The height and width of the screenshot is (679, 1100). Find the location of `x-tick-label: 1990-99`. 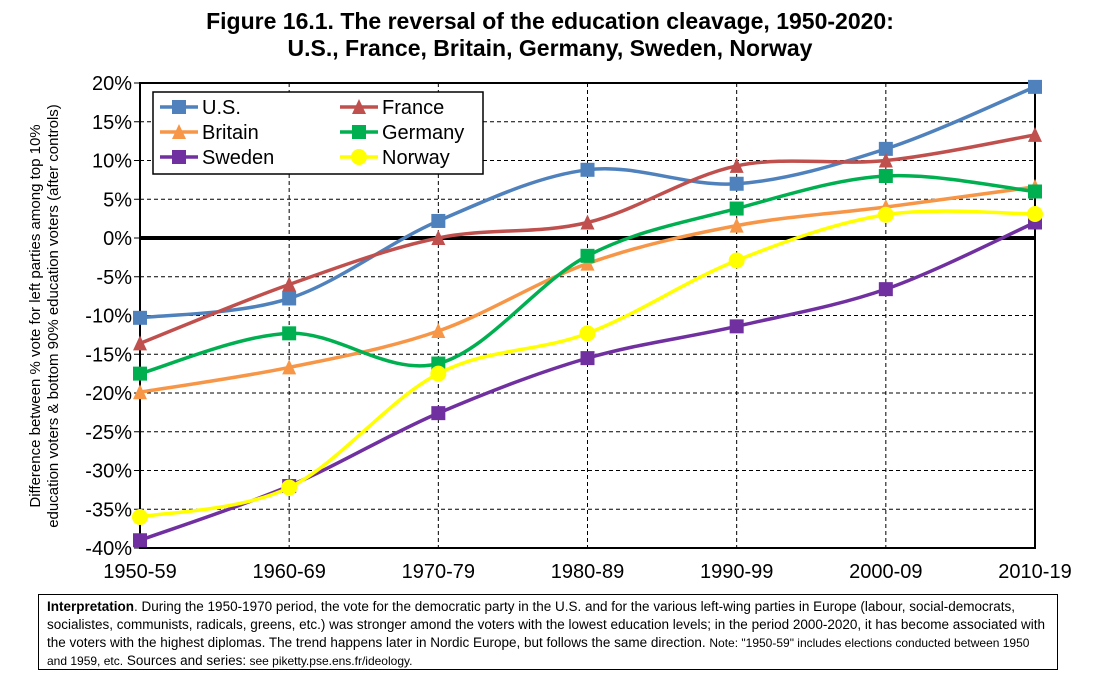

x-tick-label: 1990-99 is located at coordinates (736, 572).